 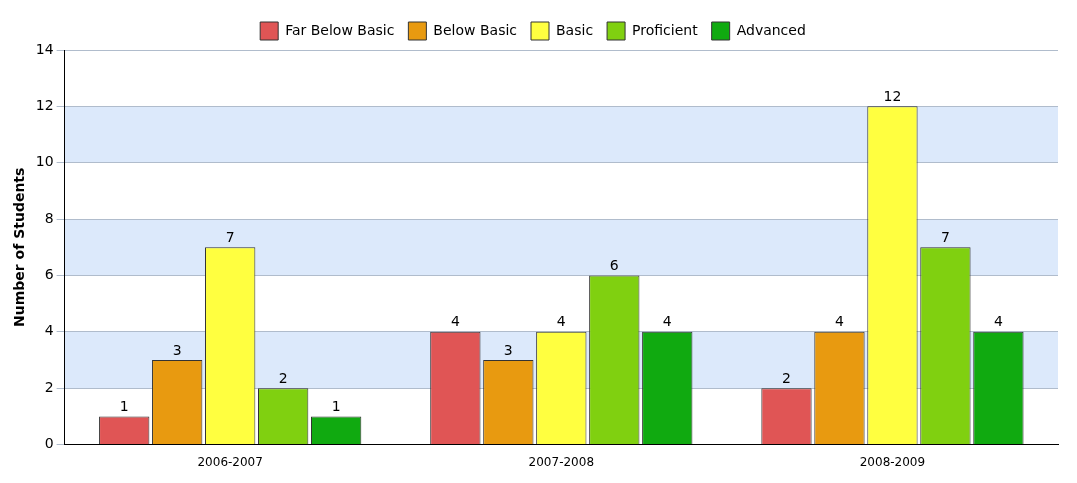 I want to click on data-label: 12, so click(x=892, y=96).